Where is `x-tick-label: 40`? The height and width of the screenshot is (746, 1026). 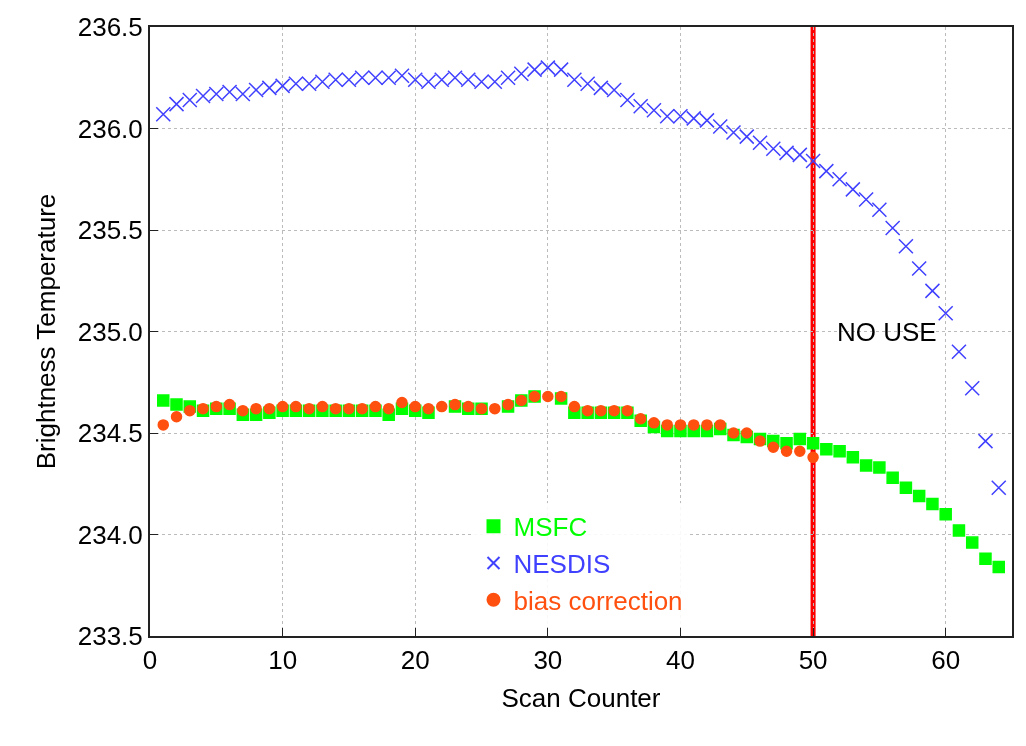 x-tick-label: 40 is located at coordinates (680, 660).